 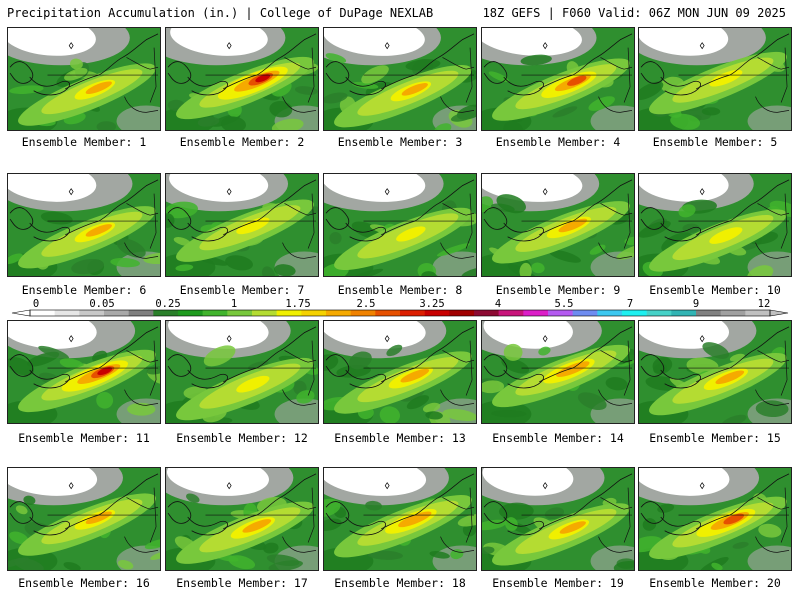 What do you see at coordinates (432, 304) in the screenshot?
I see `colorbar-tick-label: 3.25` at bounding box center [432, 304].